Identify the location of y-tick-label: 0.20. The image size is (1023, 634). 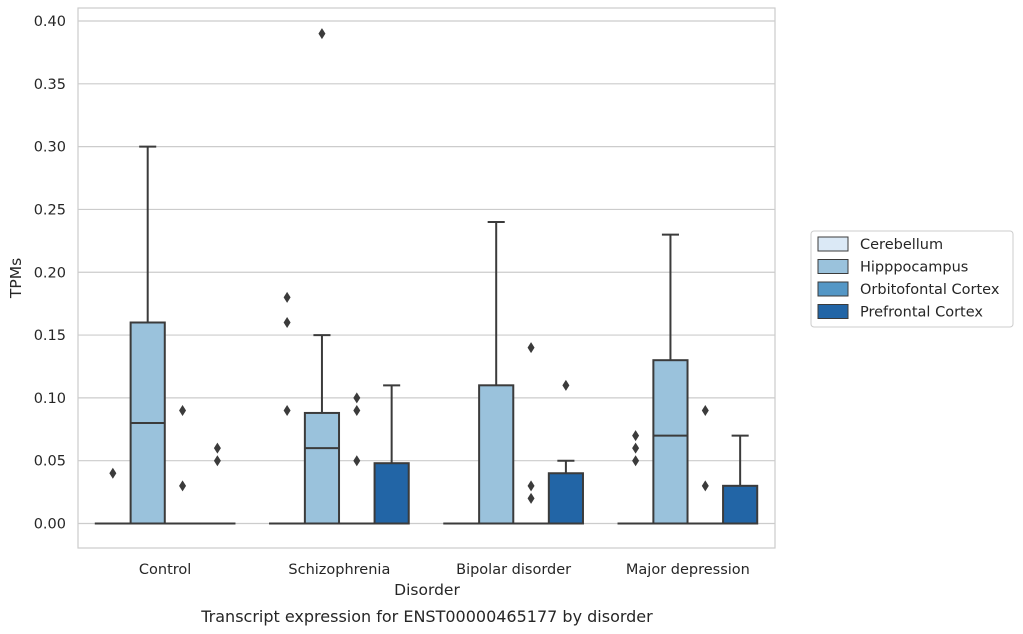
(50, 273).